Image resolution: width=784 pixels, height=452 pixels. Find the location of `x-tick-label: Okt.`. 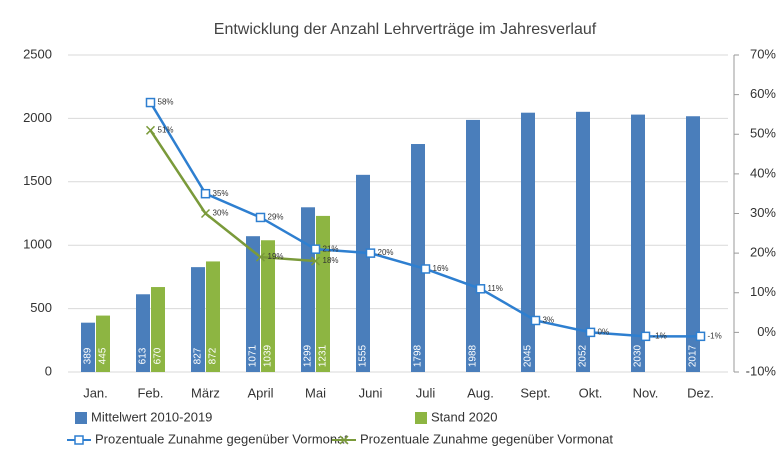

x-tick-label: Okt. is located at coordinates (591, 392).